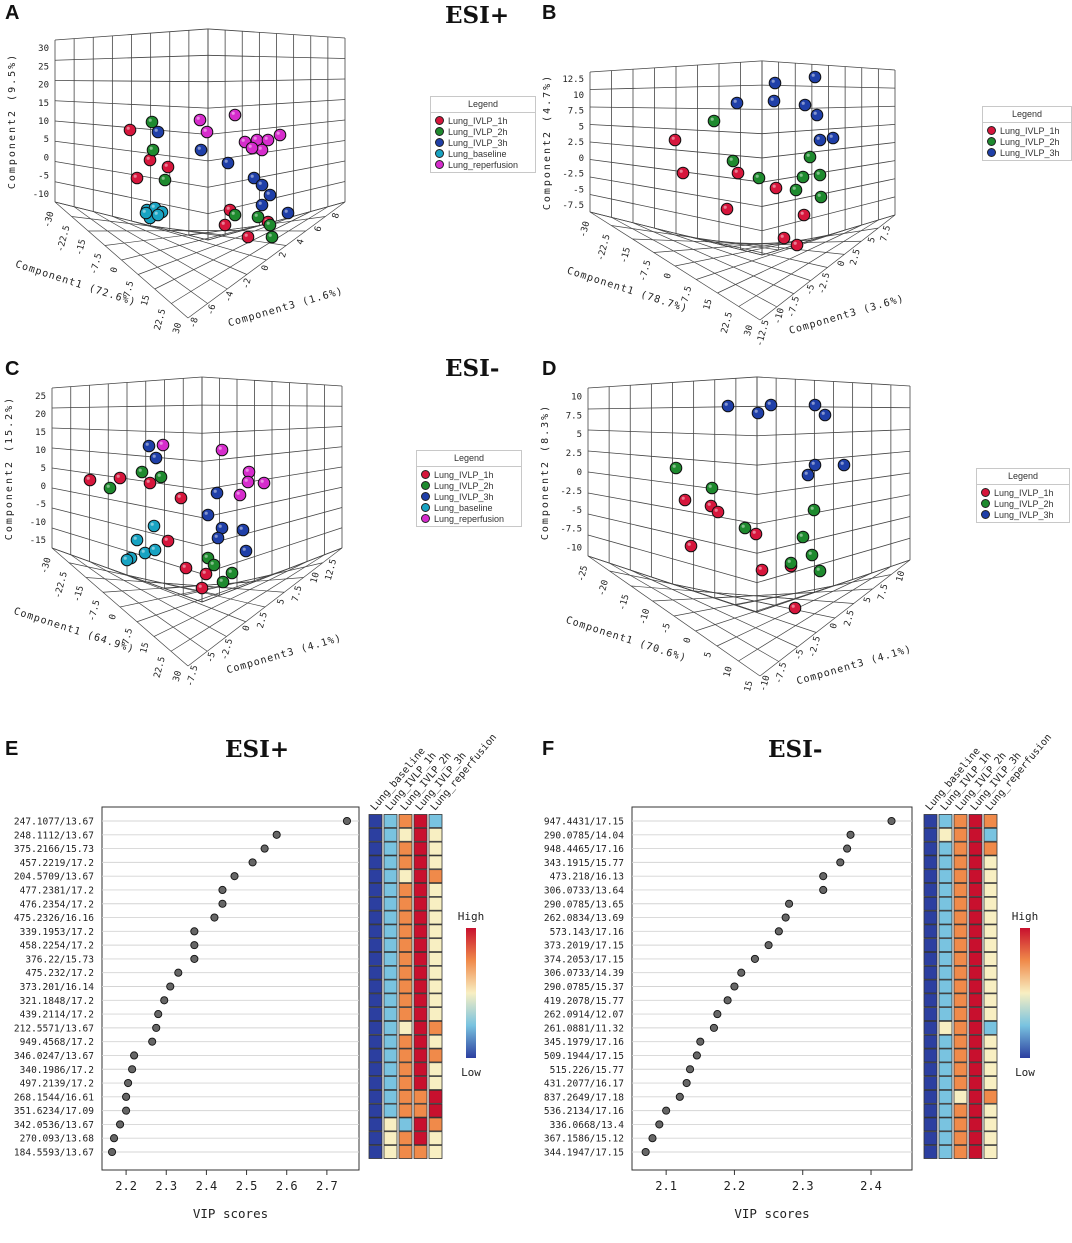 The image size is (1072, 1243). What do you see at coordinates (57, 890) in the screenshot?
I see `feature-label: 477.2381/17.2` at bounding box center [57, 890].